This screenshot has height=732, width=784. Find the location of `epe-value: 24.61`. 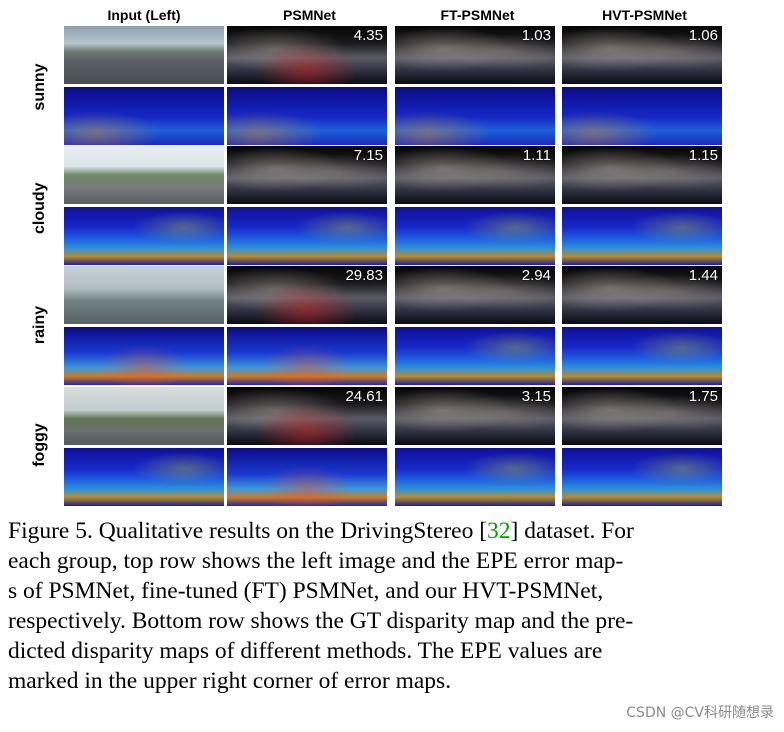

epe-value: 24.61 is located at coordinates (364, 396).